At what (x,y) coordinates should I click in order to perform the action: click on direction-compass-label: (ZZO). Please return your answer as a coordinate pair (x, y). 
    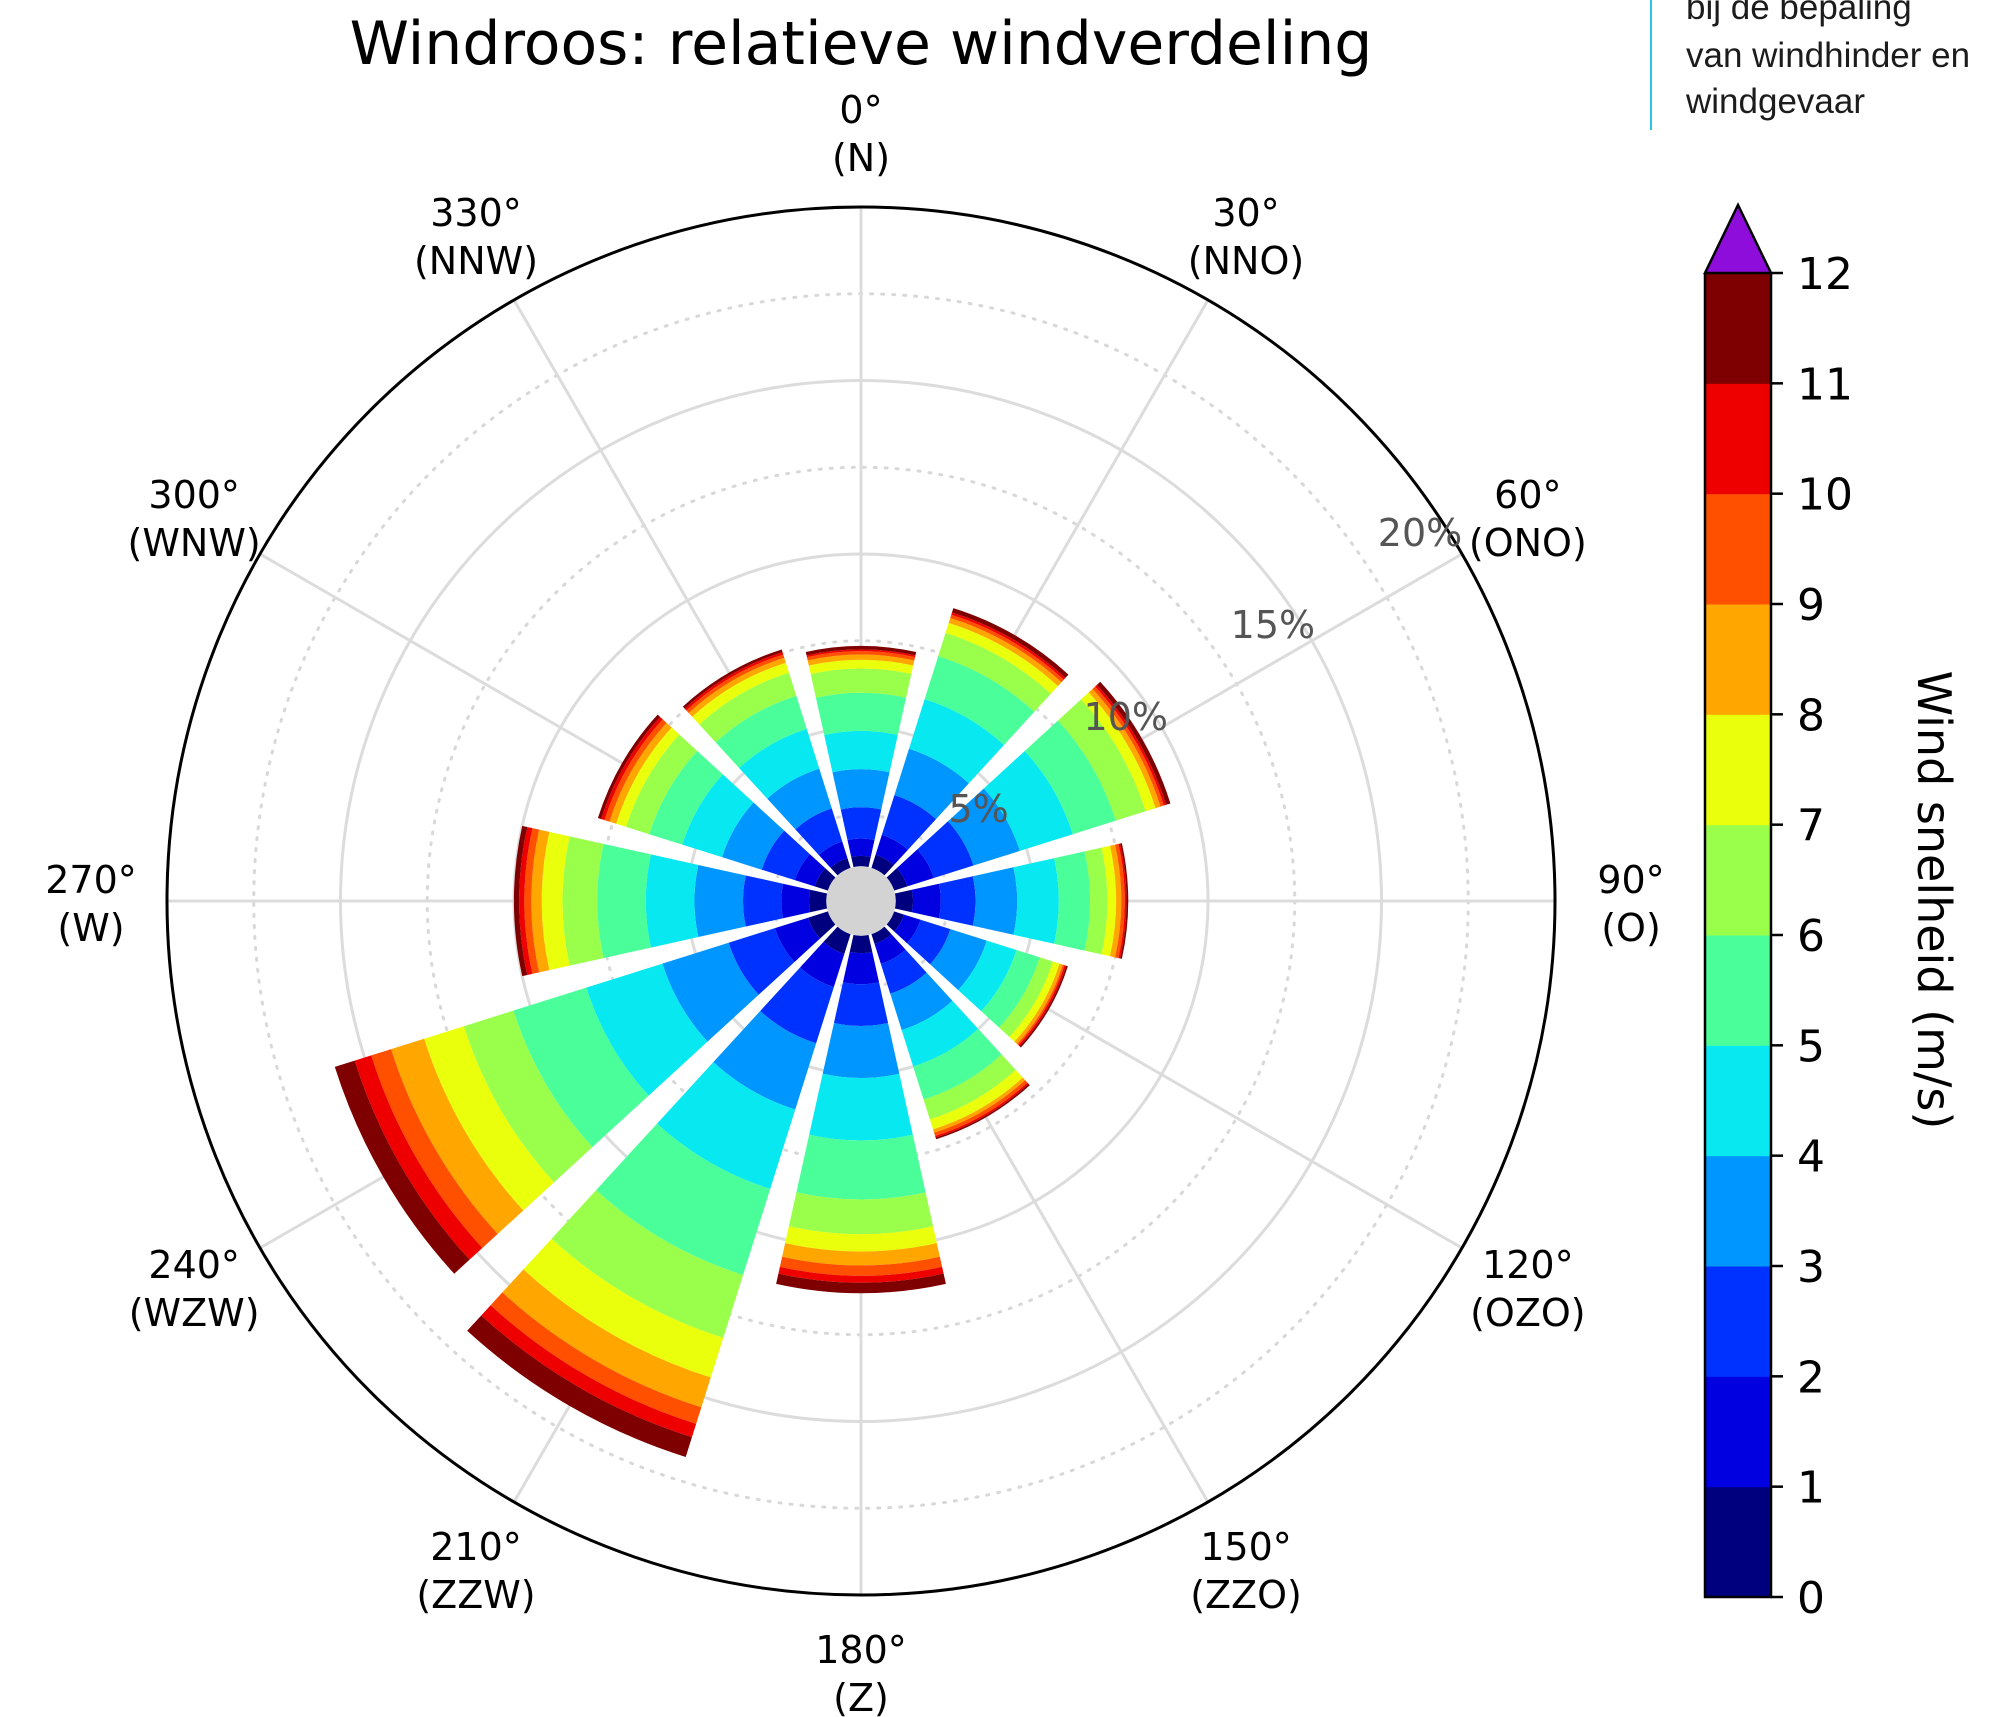
    Looking at the image, I should click on (1246, 1595).